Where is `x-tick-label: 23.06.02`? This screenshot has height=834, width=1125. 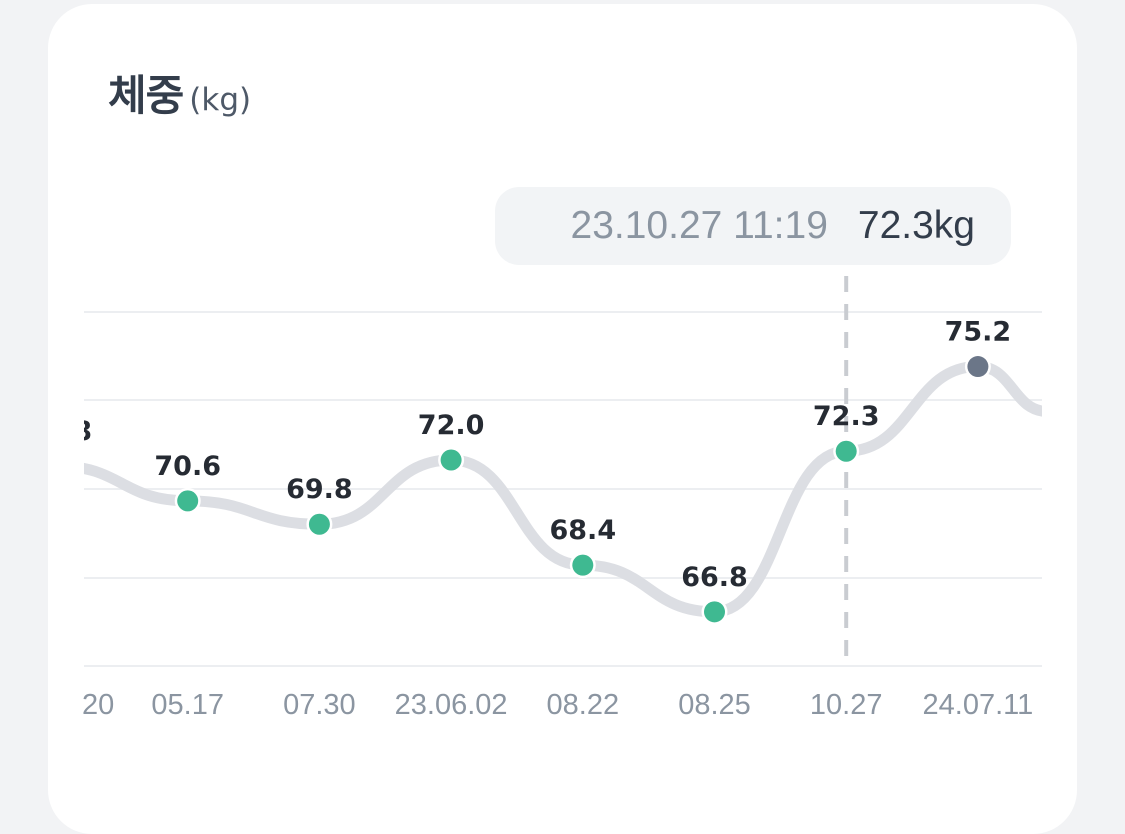
x-tick-label: 23.06.02 is located at coordinates (451, 705).